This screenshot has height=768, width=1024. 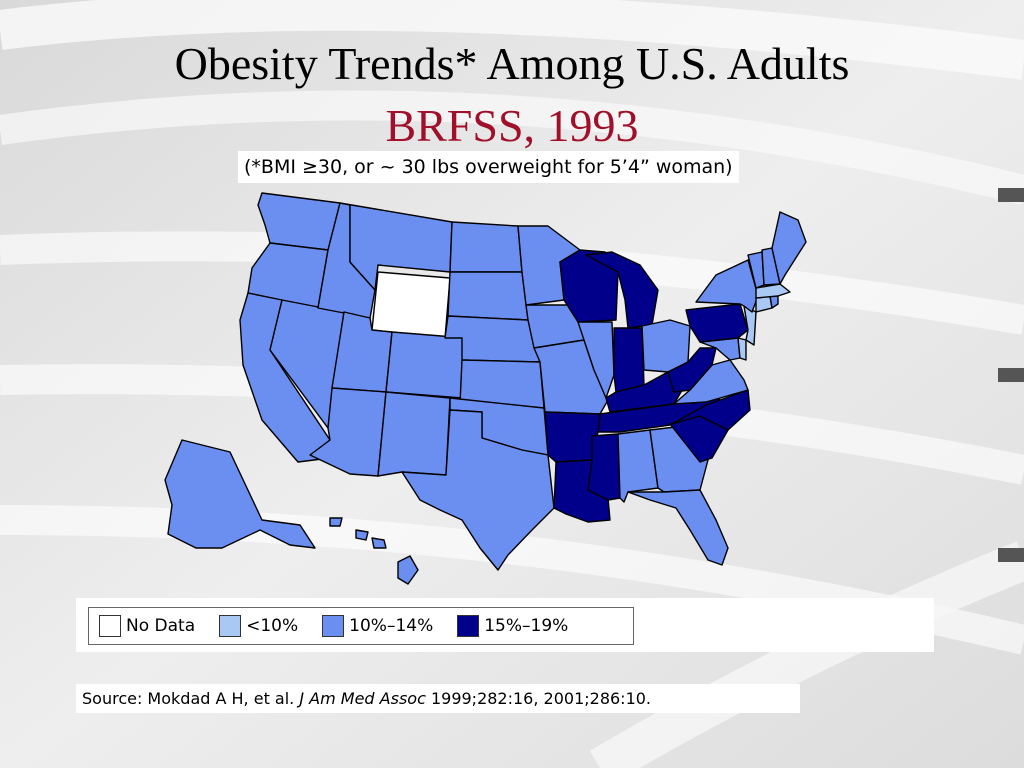 I want to click on legend-item-10-14: 10%–14%, so click(x=377, y=626).